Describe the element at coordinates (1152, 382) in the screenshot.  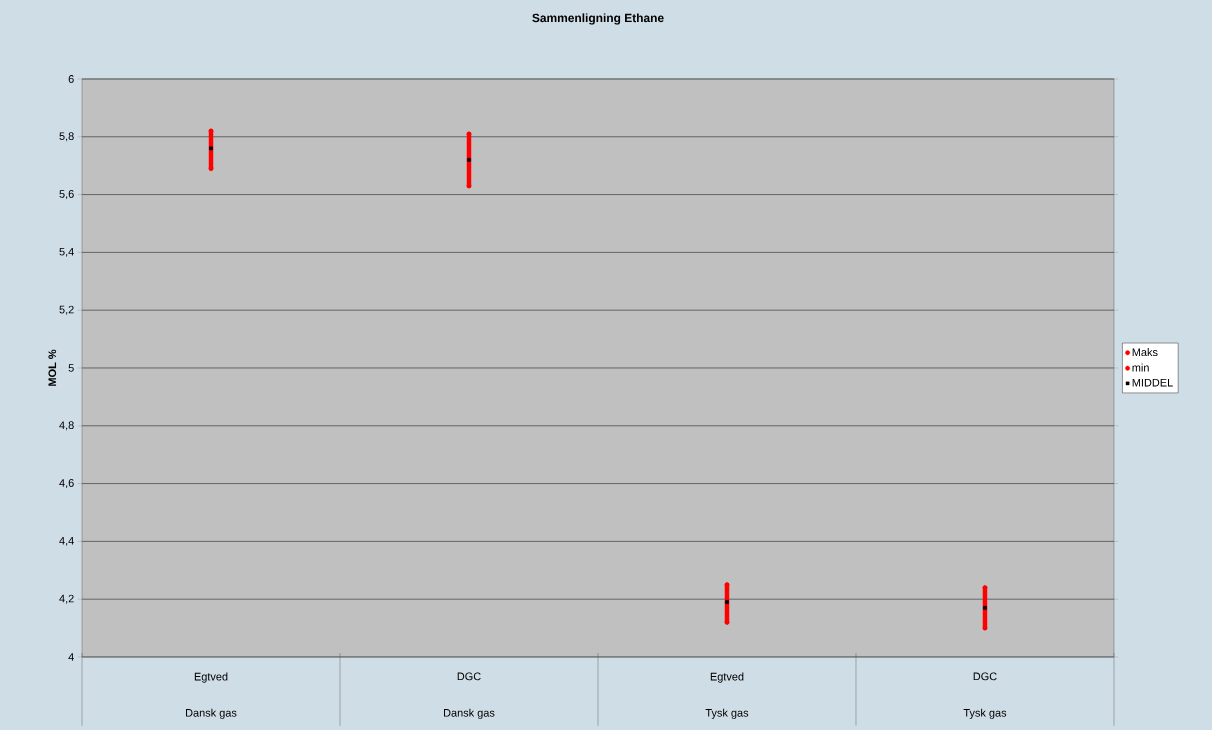
I see `legend-label: MIDDEL` at that location.